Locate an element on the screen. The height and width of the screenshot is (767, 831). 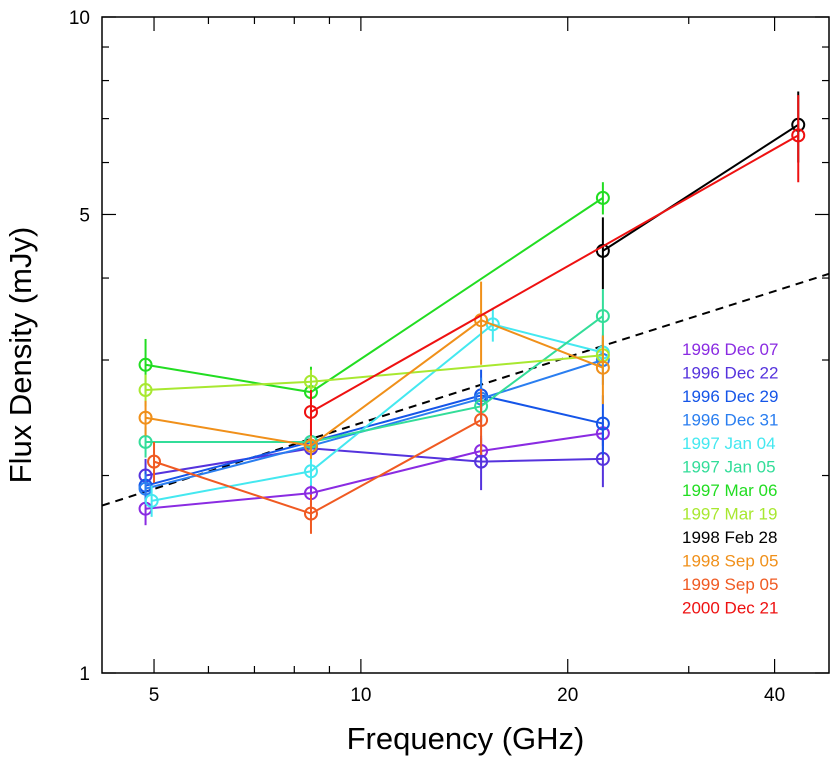
y-tick-label: 5 is located at coordinates (84, 215).